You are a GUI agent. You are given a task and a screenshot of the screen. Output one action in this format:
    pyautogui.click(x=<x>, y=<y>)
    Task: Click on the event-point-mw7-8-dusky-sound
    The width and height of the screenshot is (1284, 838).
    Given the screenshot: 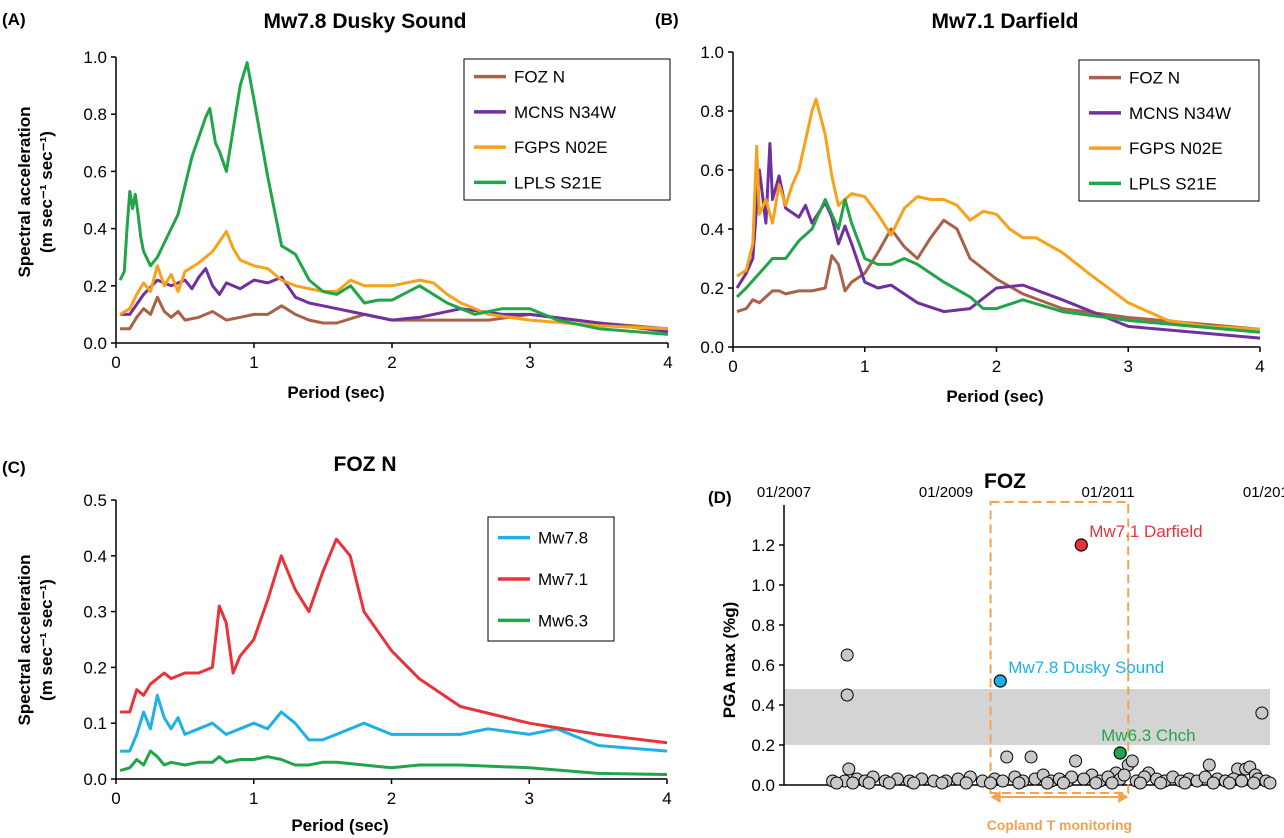 What is the action you would take?
    pyautogui.click(x=1000, y=681)
    